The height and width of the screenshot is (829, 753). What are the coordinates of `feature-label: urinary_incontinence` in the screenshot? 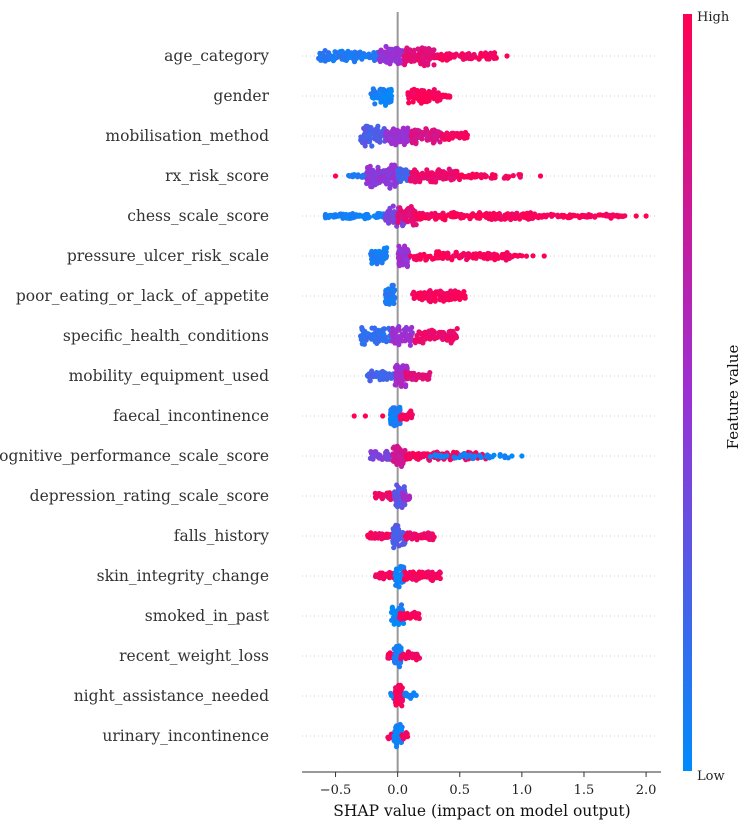 It's located at (185, 736).